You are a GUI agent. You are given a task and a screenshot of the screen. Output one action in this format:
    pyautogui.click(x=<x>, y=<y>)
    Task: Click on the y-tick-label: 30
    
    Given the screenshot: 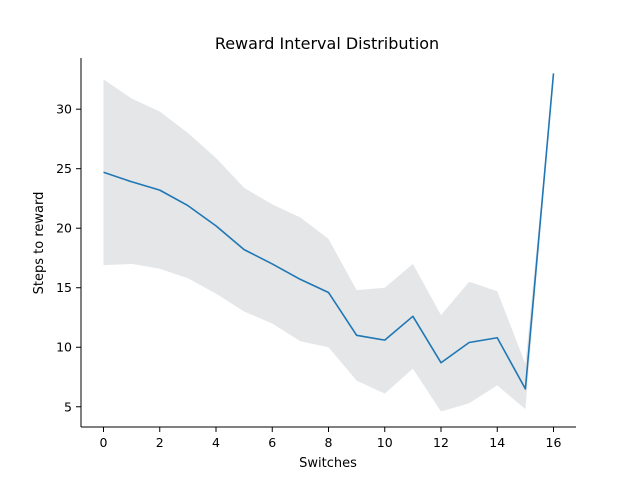 What is the action you would take?
    pyautogui.click(x=64, y=109)
    